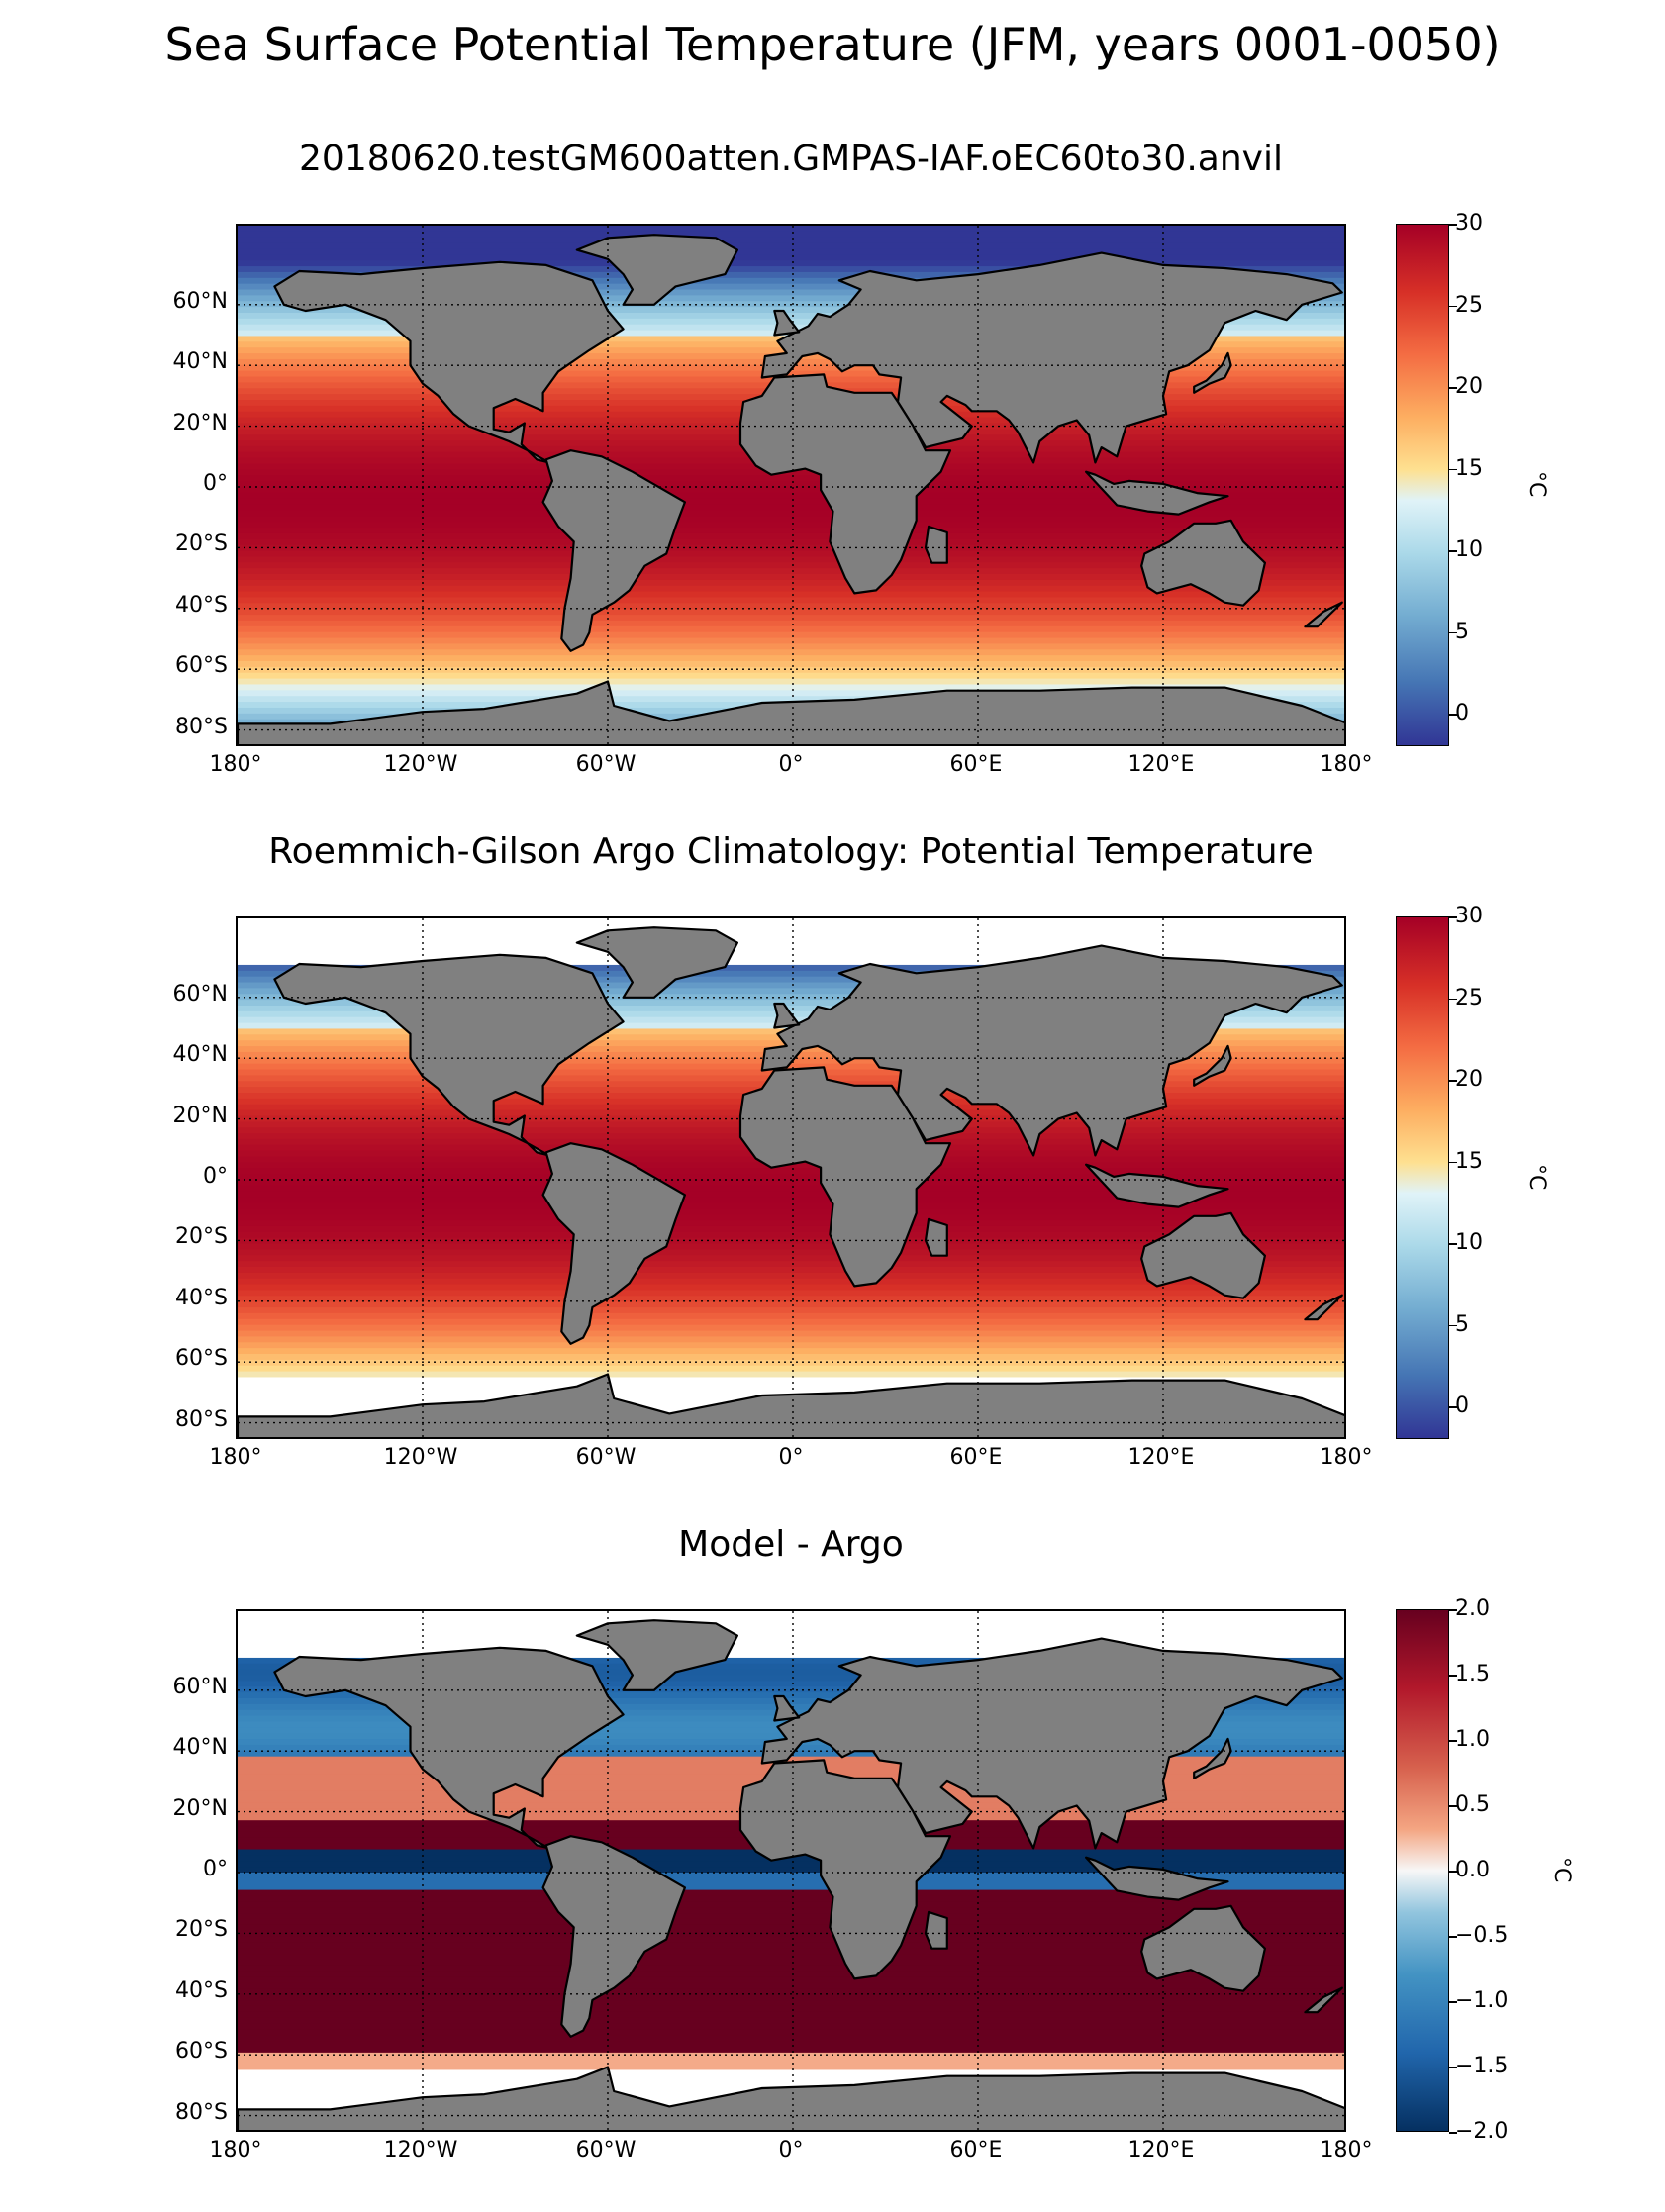 The width and height of the screenshot is (1665, 2212). I want to click on colorbar-tick-label: 0.5, so click(1472, 1804).